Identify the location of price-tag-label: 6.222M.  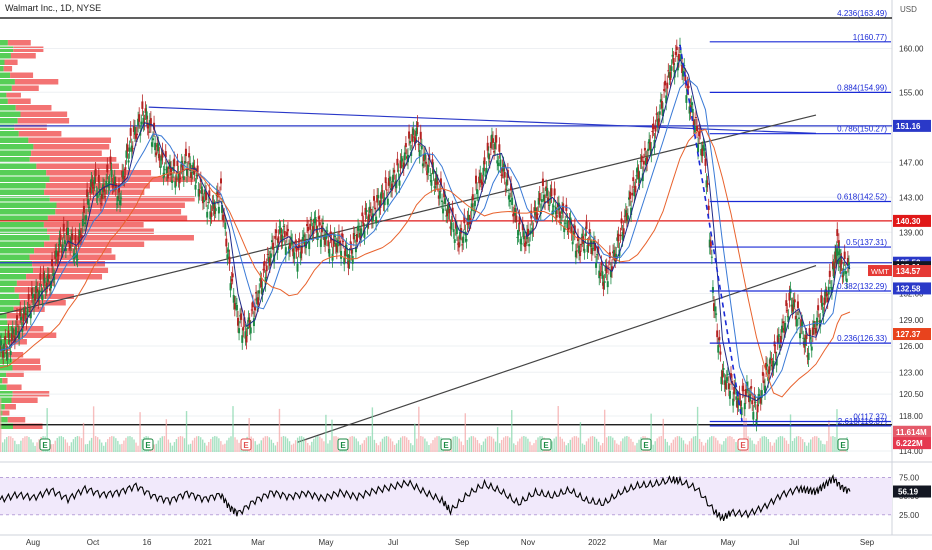
(909, 443).